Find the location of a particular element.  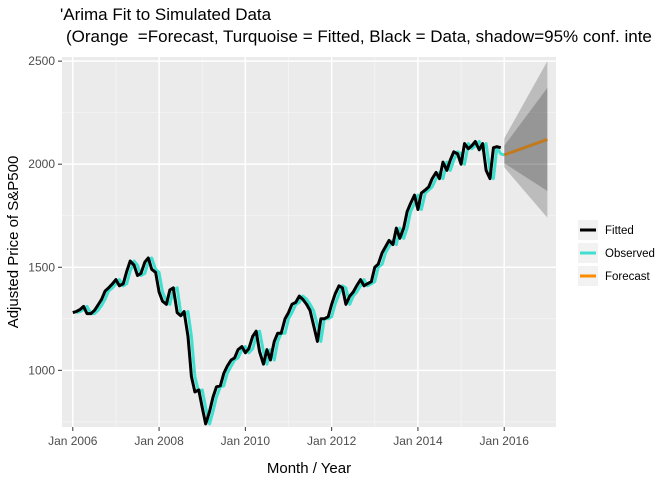

x-tick-label: Jan 2014 is located at coordinates (418, 441).